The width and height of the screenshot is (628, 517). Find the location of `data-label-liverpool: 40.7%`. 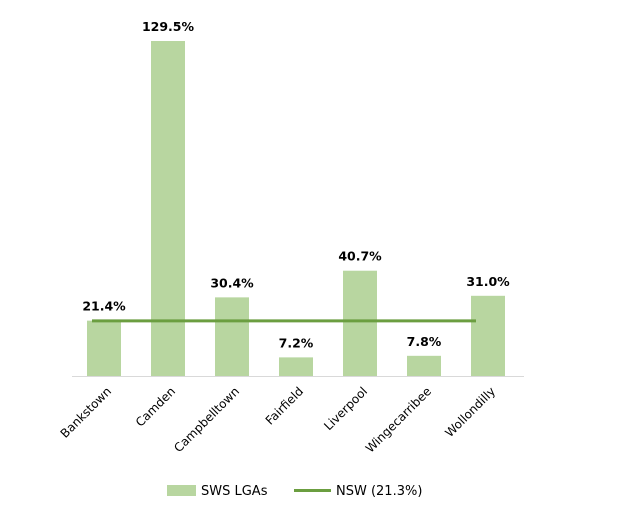

data-label-liverpool: 40.7% is located at coordinates (360, 256).